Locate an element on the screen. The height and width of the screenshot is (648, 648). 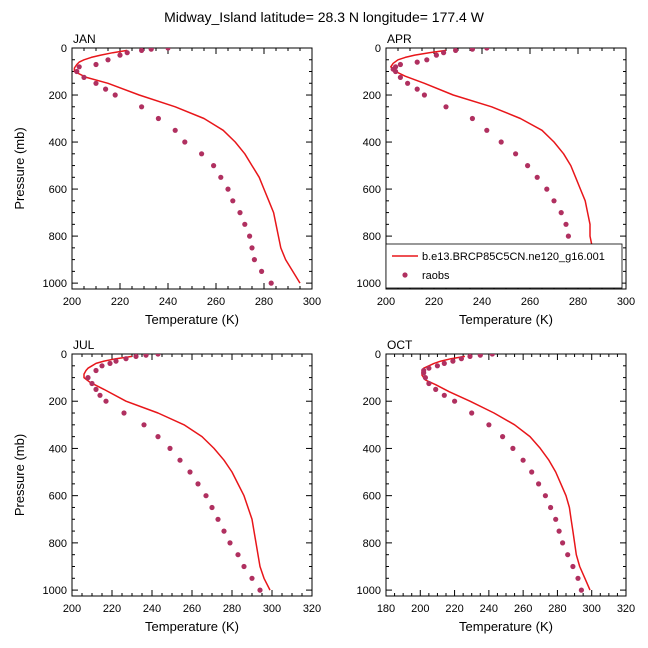
x-tick-label-oct: 180 is located at coordinates (386, 609).